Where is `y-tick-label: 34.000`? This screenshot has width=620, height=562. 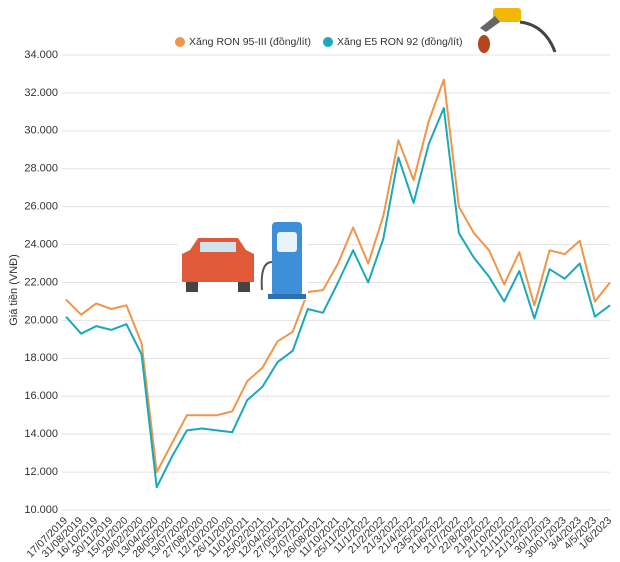
y-tick-label: 34.000 is located at coordinates (41, 55).